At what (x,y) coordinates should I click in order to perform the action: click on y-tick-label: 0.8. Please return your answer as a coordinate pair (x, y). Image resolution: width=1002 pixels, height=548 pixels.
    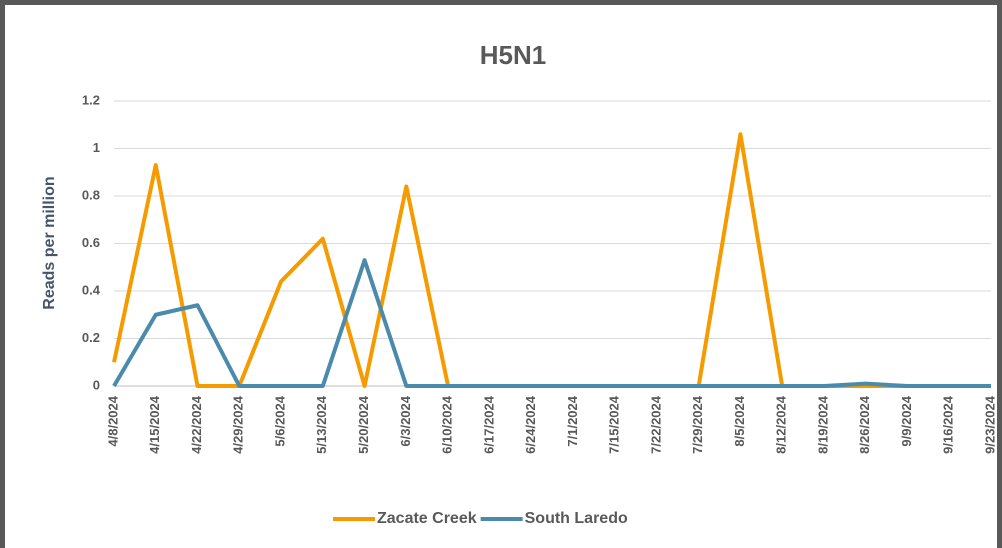
    Looking at the image, I should click on (91, 194).